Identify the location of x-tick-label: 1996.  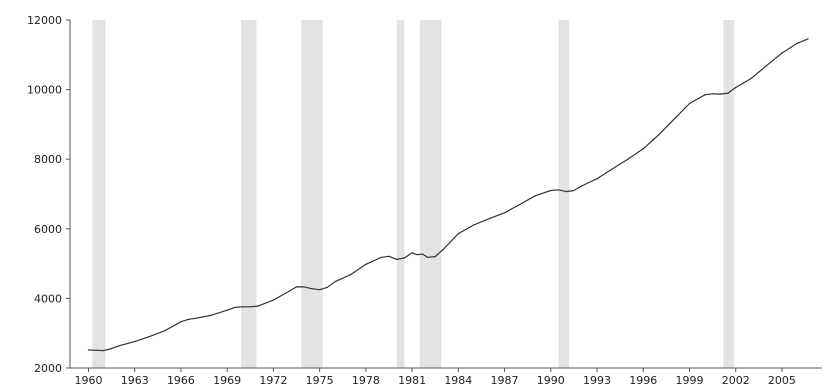
(643, 380).